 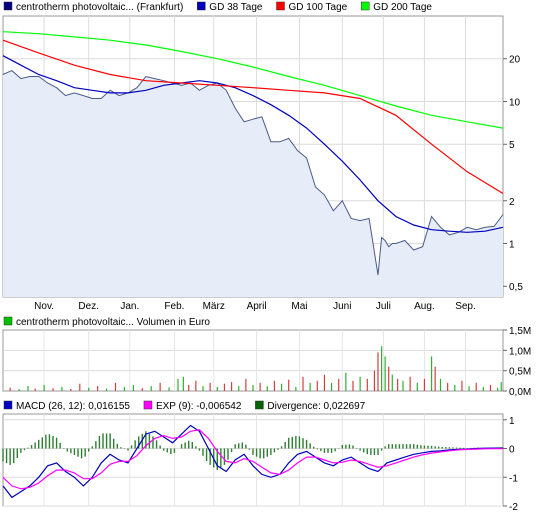 I want to click on legend-label: EXP (9): -0,006542, so click(x=199, y=406).